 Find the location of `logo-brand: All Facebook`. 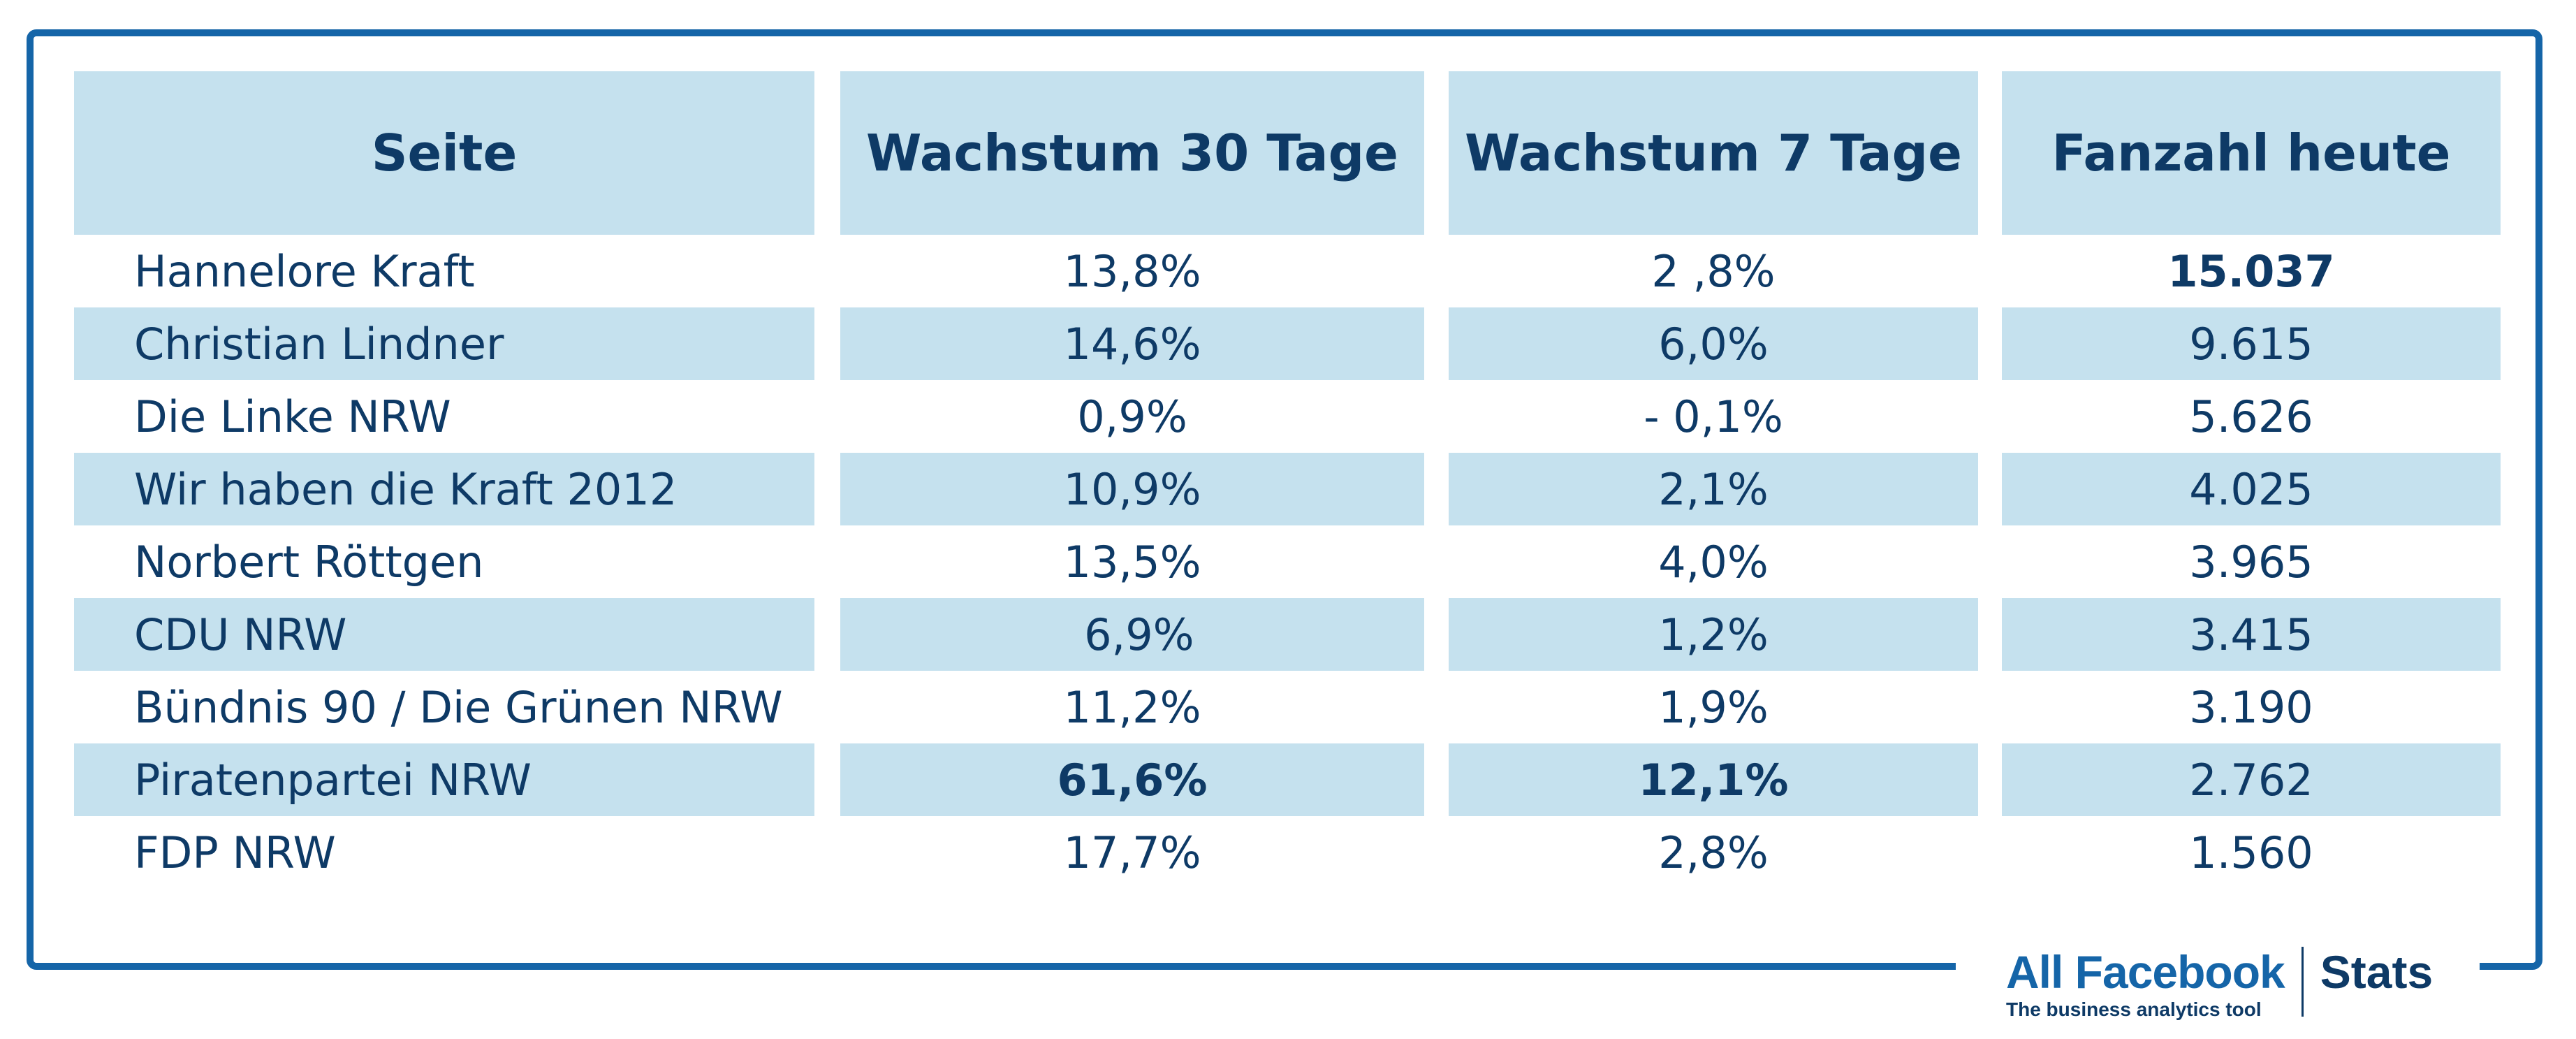

logo-brand: All Facebook is located at coordinates (2145, 972).